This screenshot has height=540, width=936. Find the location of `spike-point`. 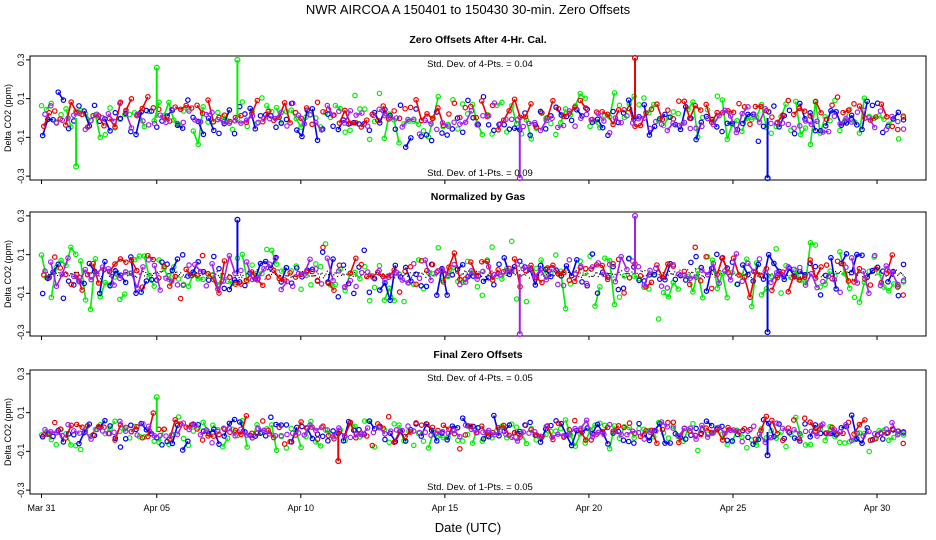

spike-point is located at coordinates (635, 57).